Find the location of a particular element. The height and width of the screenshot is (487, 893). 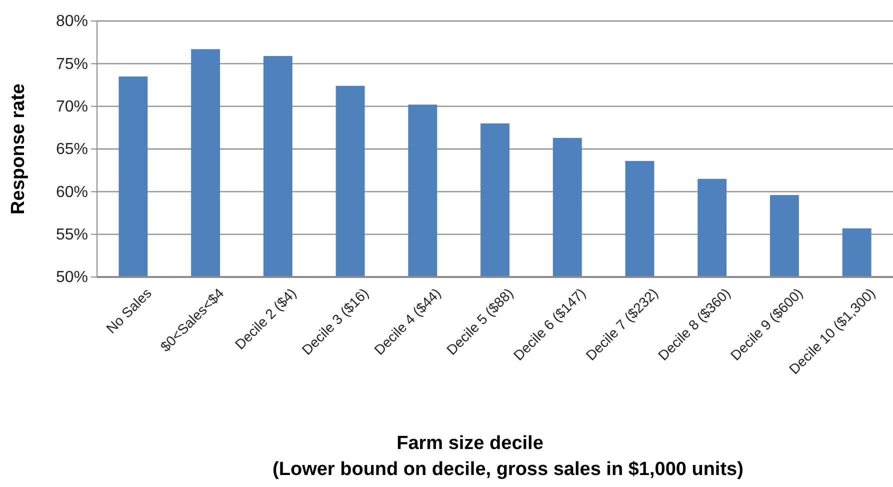

y-tick-label: 50% is located at coordinates (72, 277).